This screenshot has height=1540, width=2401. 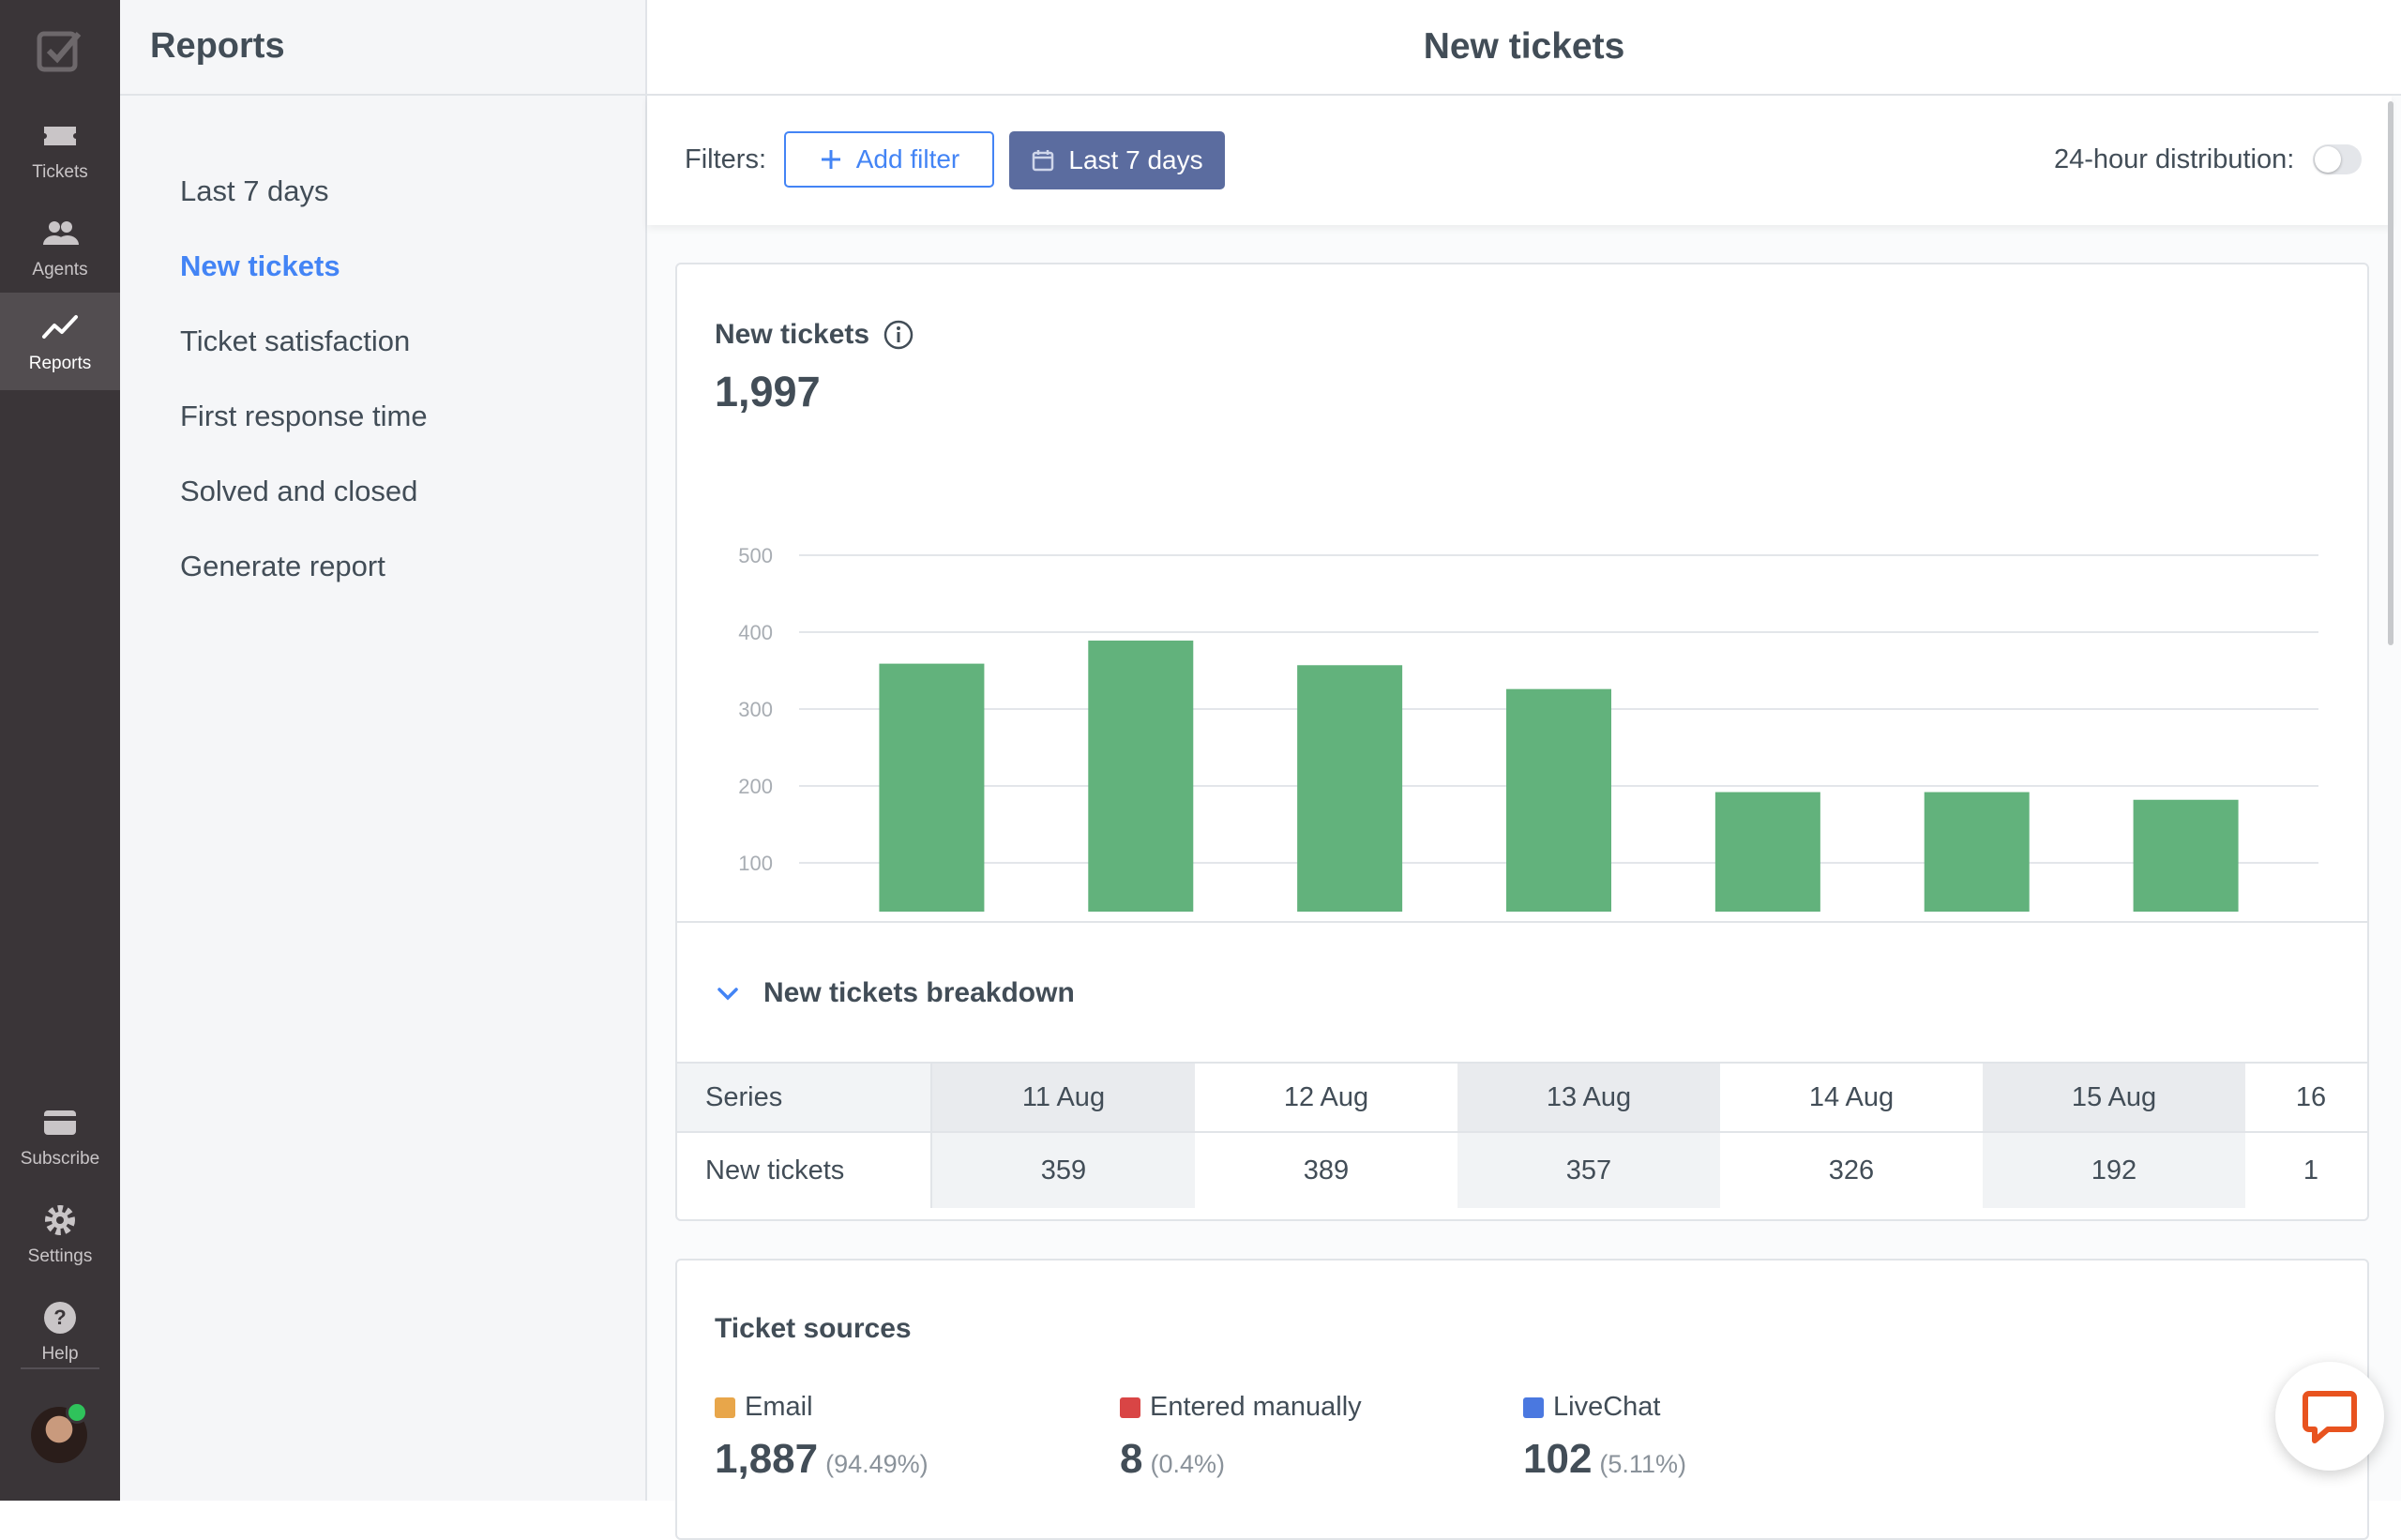 What do you see at coordinates (77, 1412) in the screenshot?
I see `online-status-indicator` at bounding box center [77, 1412].